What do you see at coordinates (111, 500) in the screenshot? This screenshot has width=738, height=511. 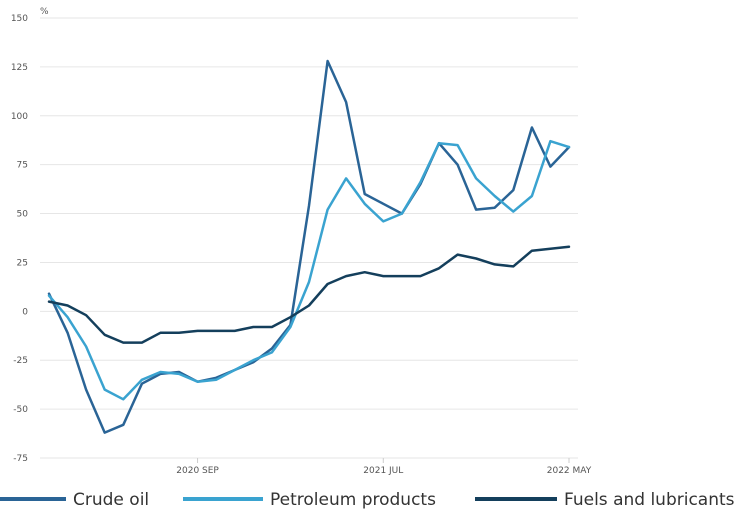 I see `legend-label: Crude oil` at bounding box center [111, 500].